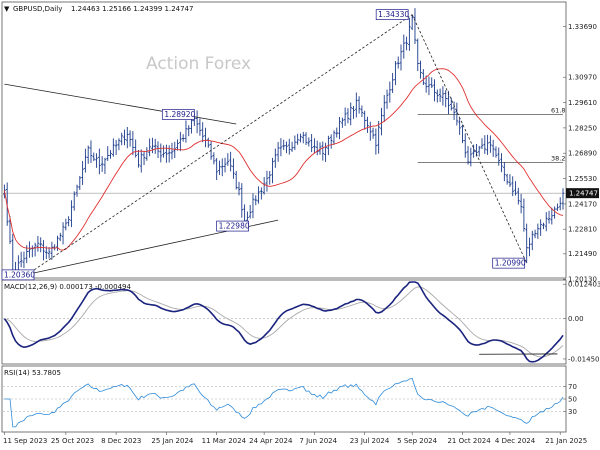  What do you see at coordinates (271, 441) in the screenshot?
I see `x-tick-label: 24 Apr 2024` at bounding box center [271, 441].